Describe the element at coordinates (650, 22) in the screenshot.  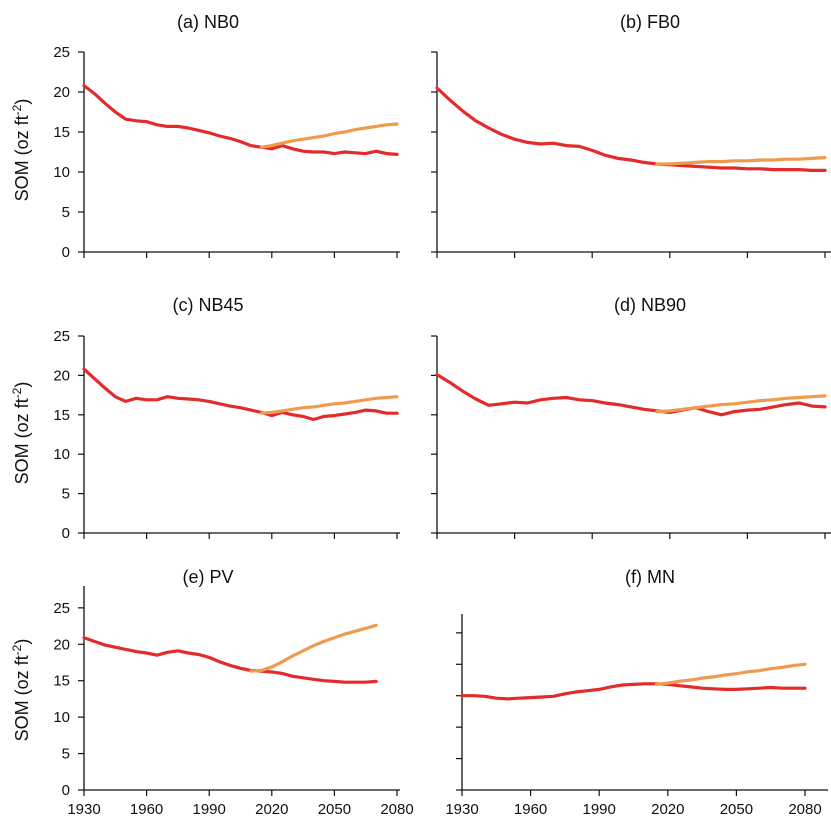
I see `panel-title: (b) FB0` at that location.